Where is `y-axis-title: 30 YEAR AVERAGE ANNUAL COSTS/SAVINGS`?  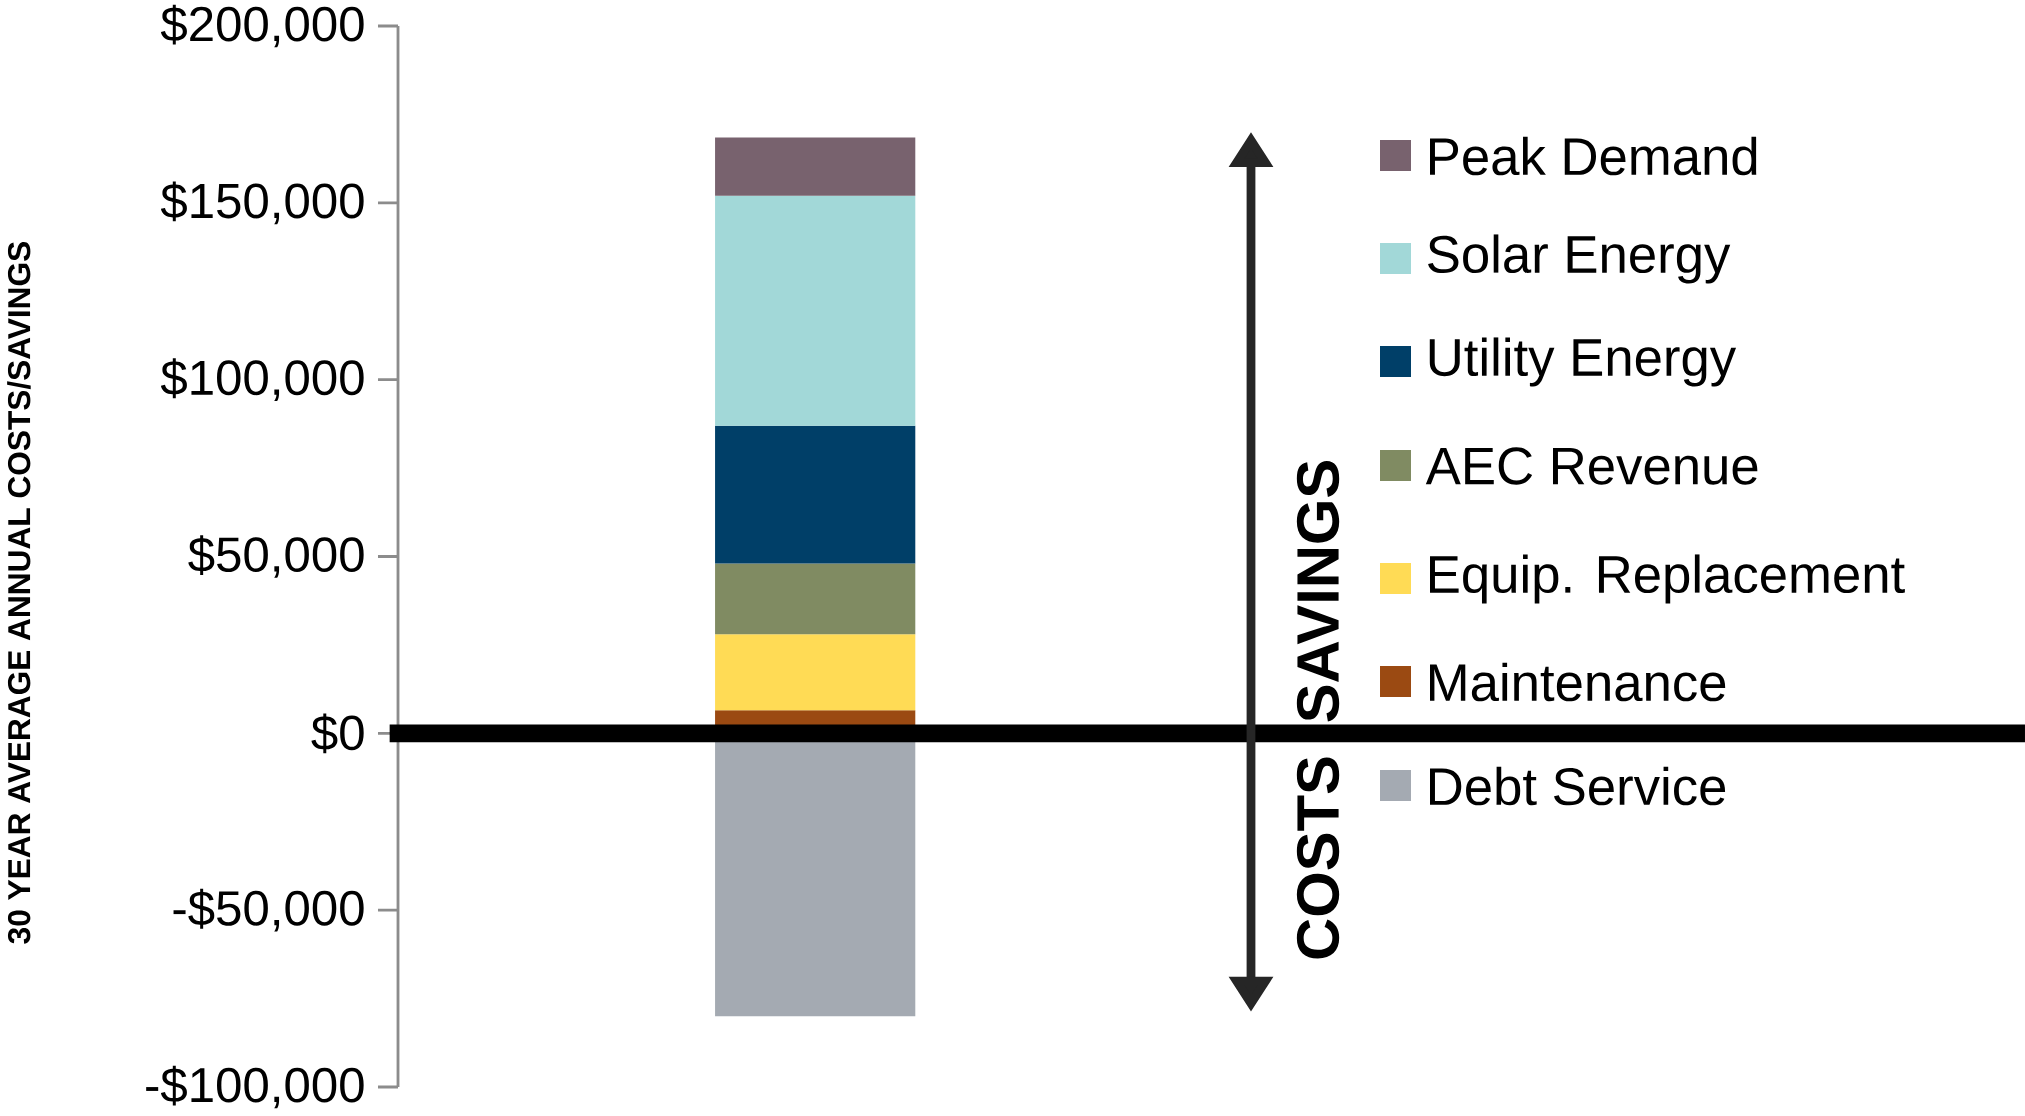
y-axis-title: 30 YEAR AVERAGE ANNUAL COSTS/SAVINGS is located at coordinates (19, 593).